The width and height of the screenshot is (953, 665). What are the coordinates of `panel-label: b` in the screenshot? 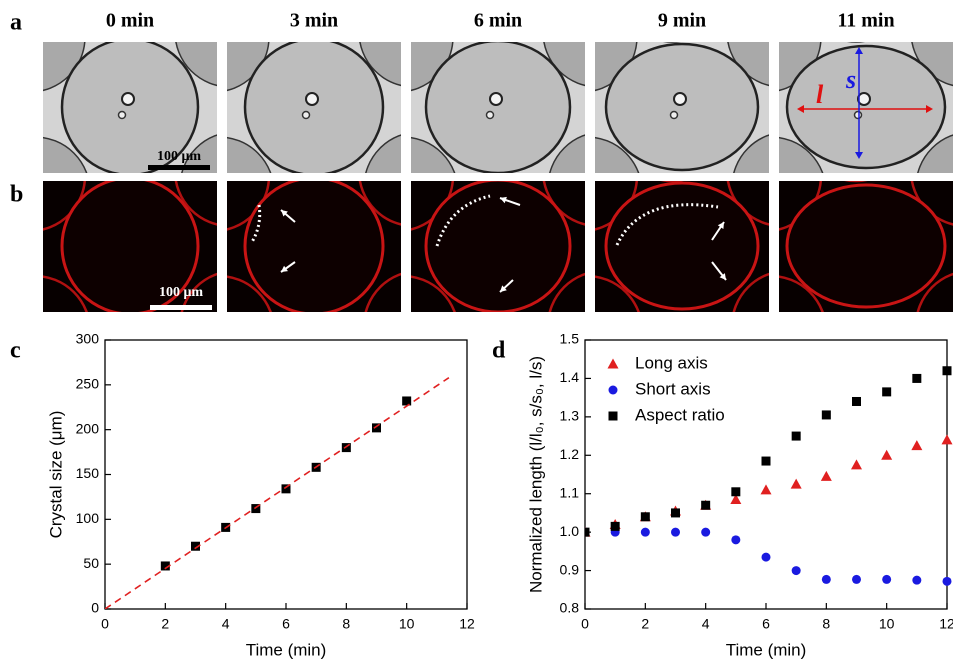 It's located at (16, 195).